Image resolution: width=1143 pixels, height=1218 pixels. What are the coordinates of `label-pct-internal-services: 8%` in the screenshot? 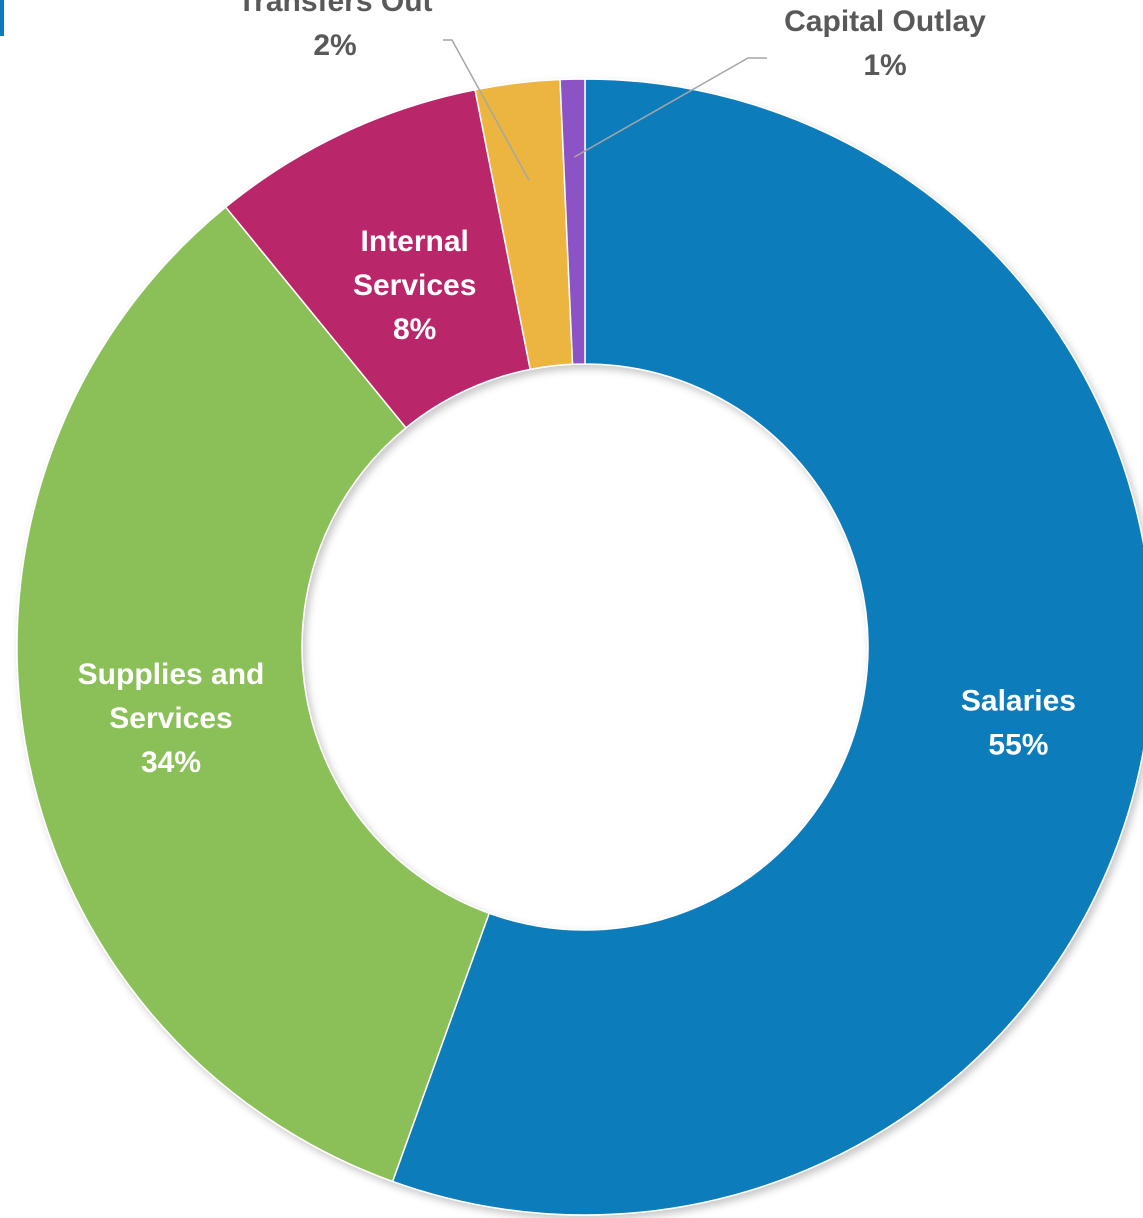 It's located at (414, 329).